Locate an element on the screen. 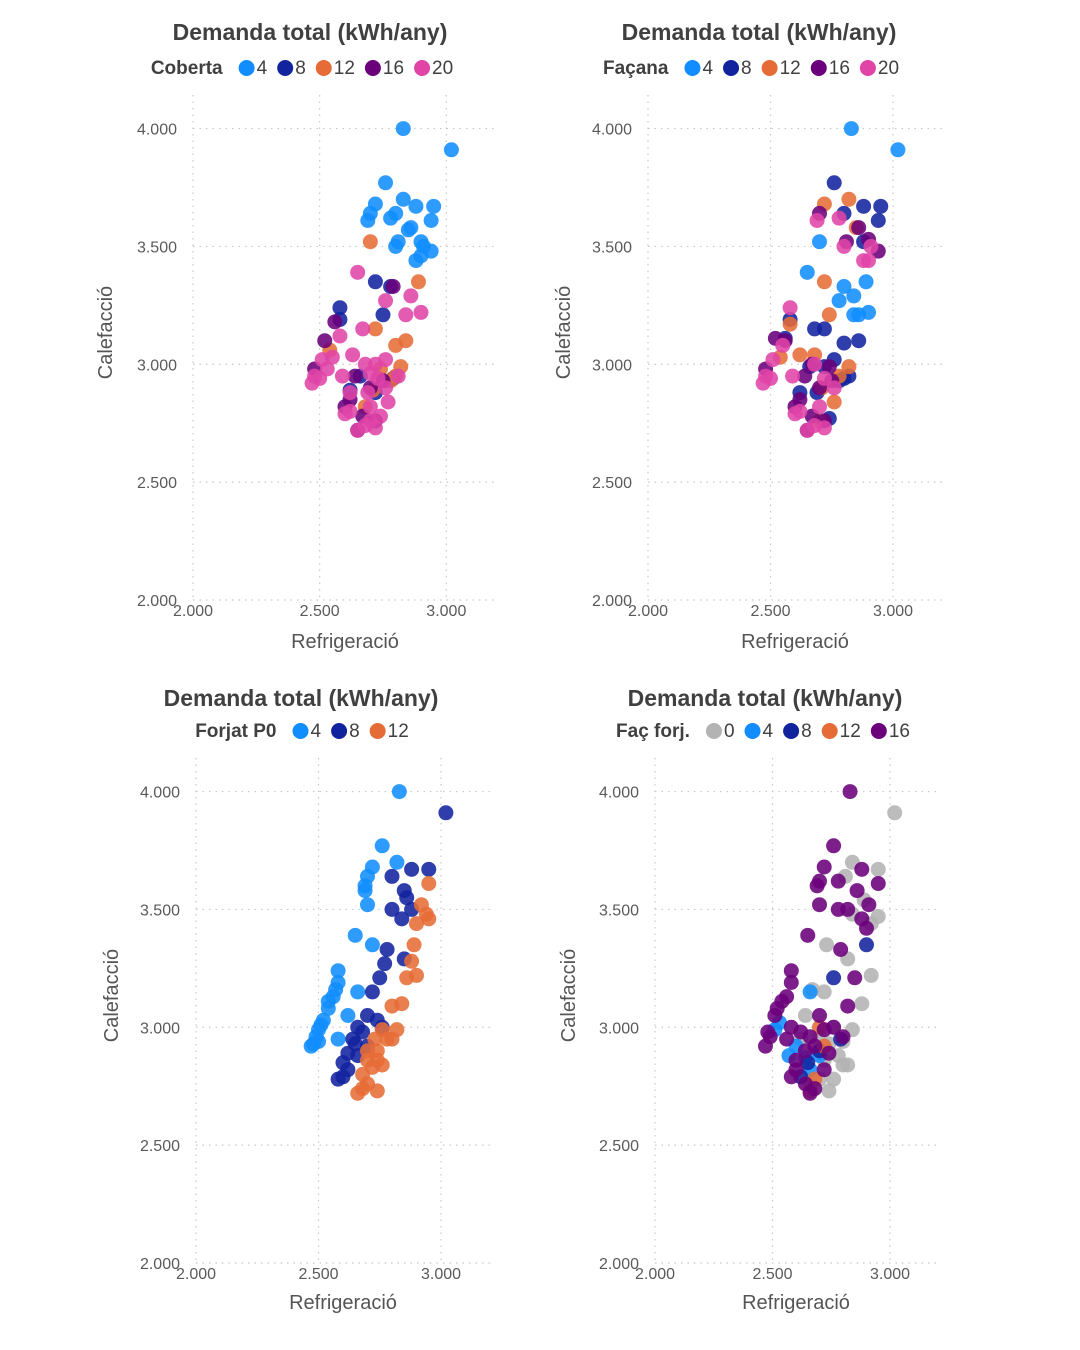 The width and height of the screenshot is (1080, 1350). x-axis-label: Refrigeració is located at coordinates (795, 642).